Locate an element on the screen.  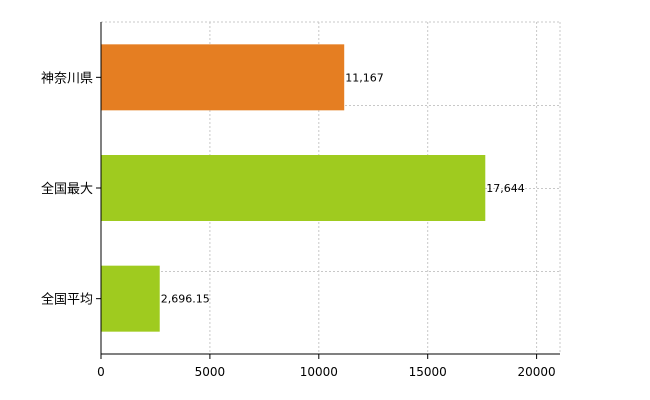
data-label: 17,644 is located at coordinates (505, 188).